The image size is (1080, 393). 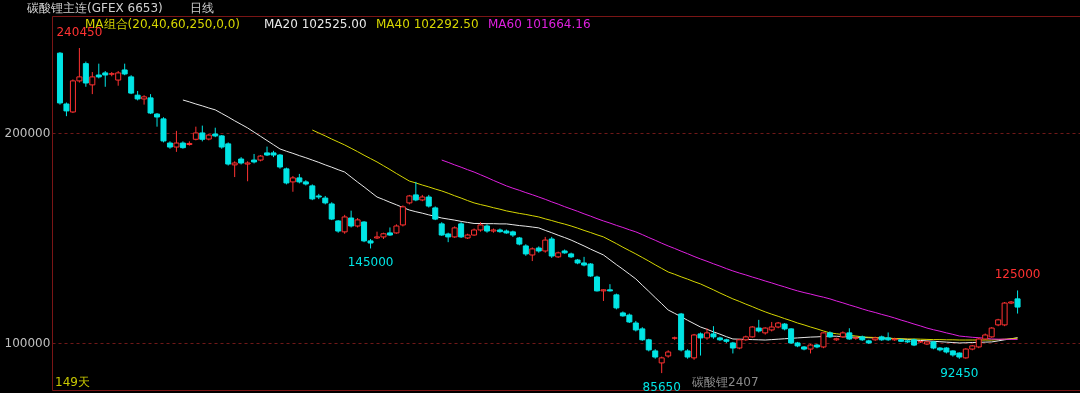 I want to click on y-tick-label: 100000, so click(x=27, y=343).